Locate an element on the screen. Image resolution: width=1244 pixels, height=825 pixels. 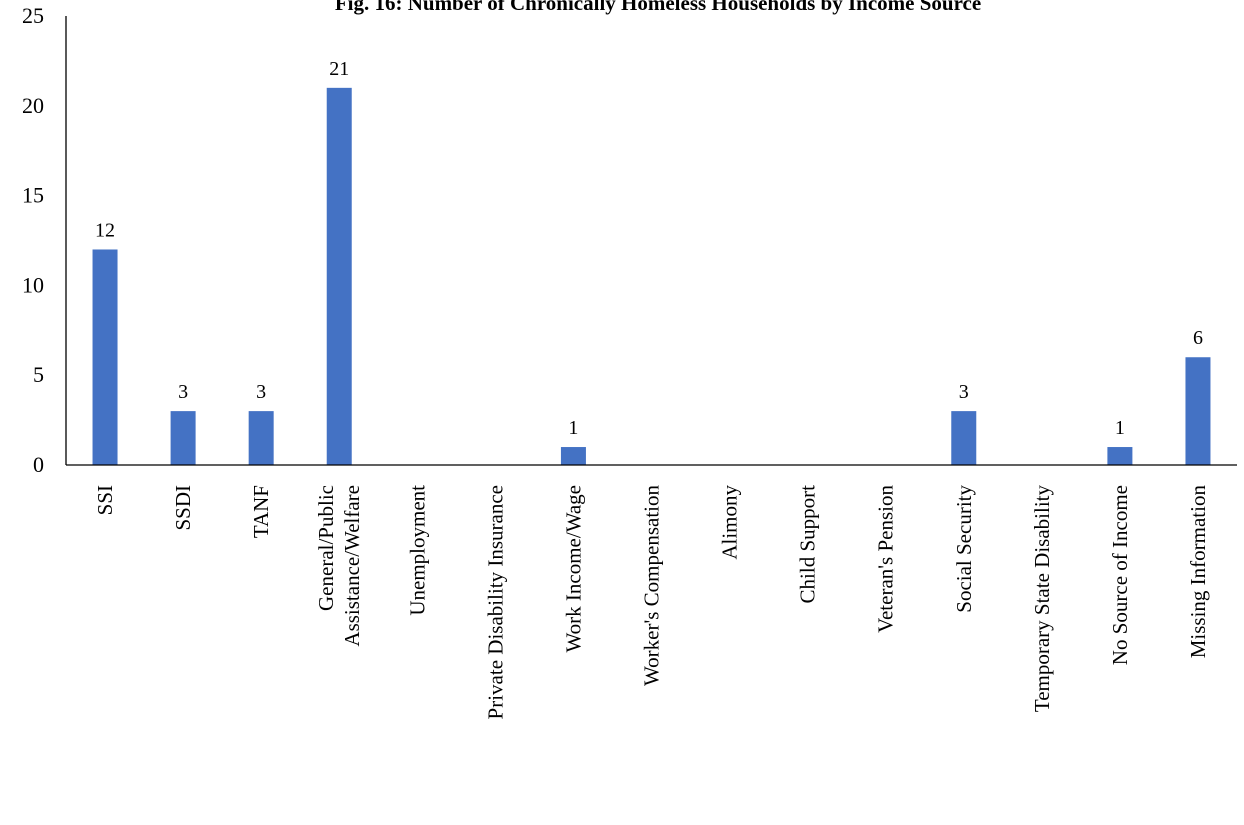
x-category-label: Alimony is located at coordinates (730, 522).